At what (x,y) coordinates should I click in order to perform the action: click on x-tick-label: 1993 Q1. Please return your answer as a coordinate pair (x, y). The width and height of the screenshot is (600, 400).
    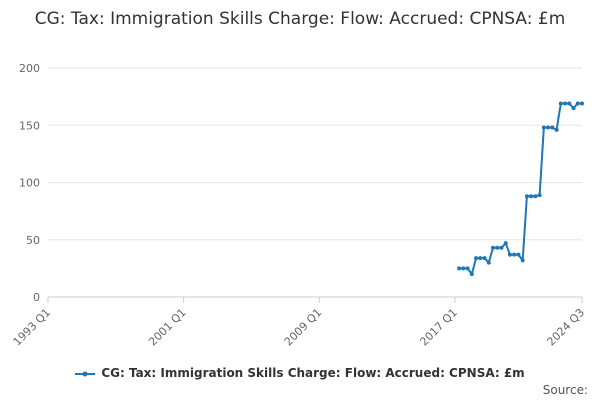
    Looking at the image, I should click on (32, 327).